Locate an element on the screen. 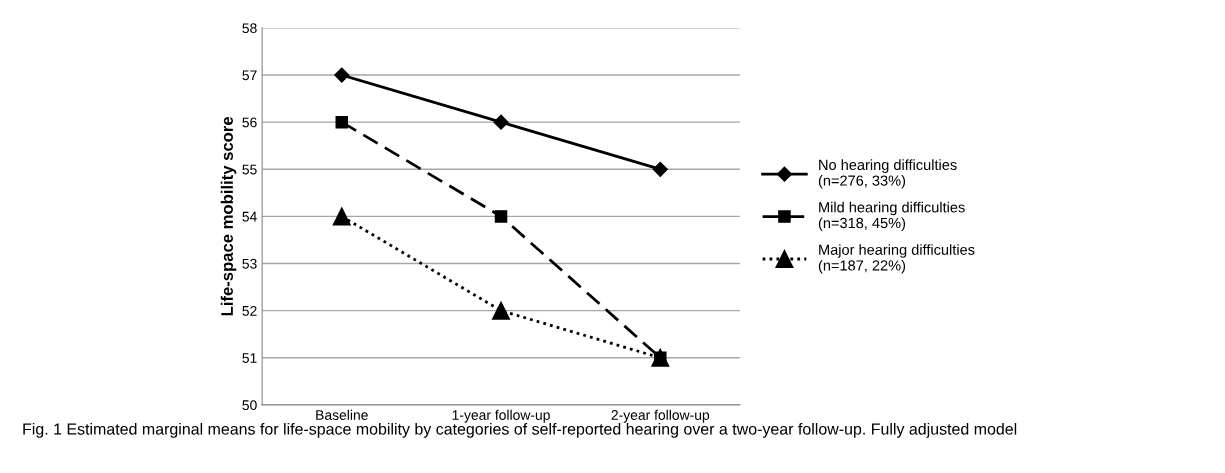  legend-label: Mild hearing difficulties (n=318, 45%) is located at coordinates (891, 216).